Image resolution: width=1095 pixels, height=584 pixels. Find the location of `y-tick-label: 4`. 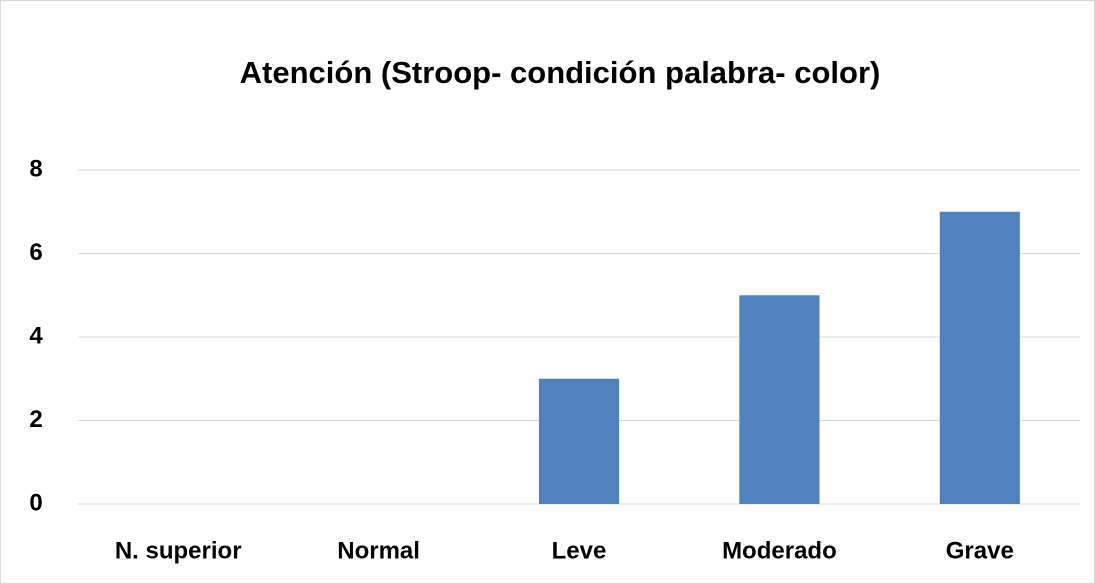

y-tick-label: 4 is located at coordinates (36, 335).